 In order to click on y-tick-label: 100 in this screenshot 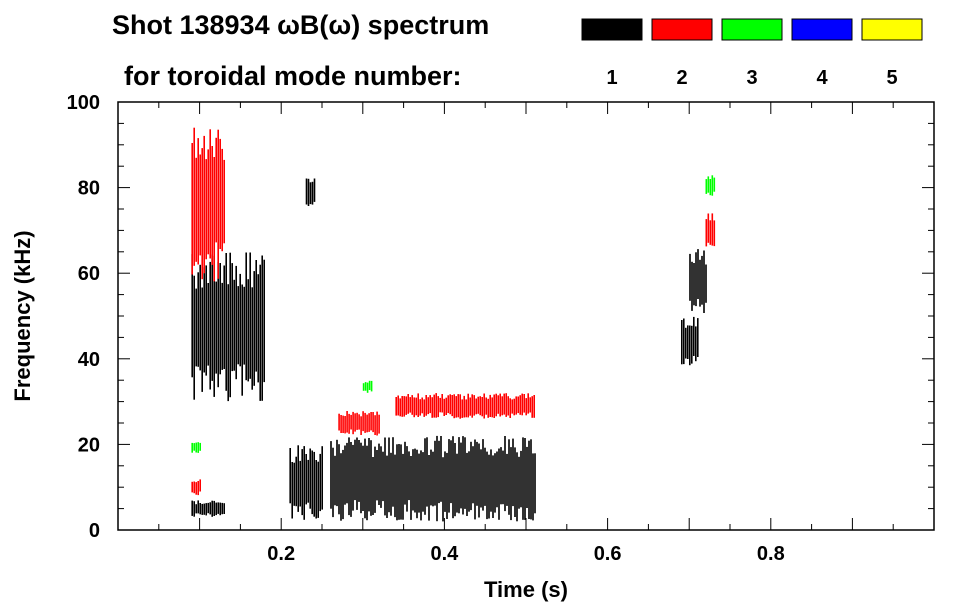, I will do `click(83, 103)`.